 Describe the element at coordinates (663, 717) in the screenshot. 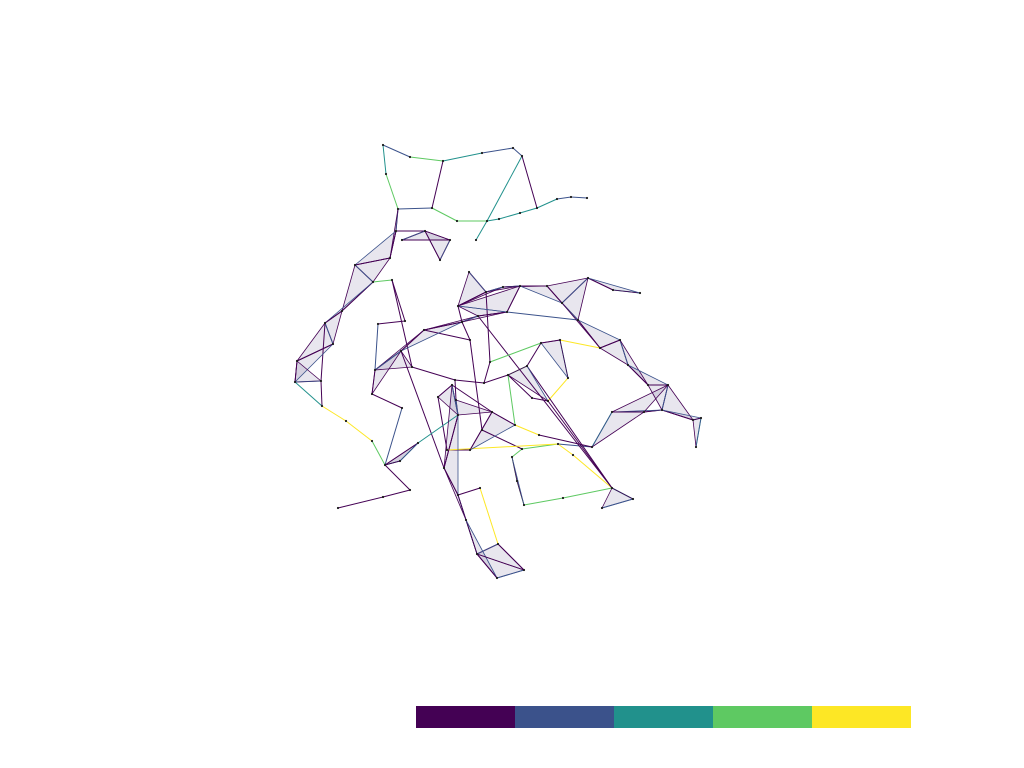

I see `colorbar` at that location.